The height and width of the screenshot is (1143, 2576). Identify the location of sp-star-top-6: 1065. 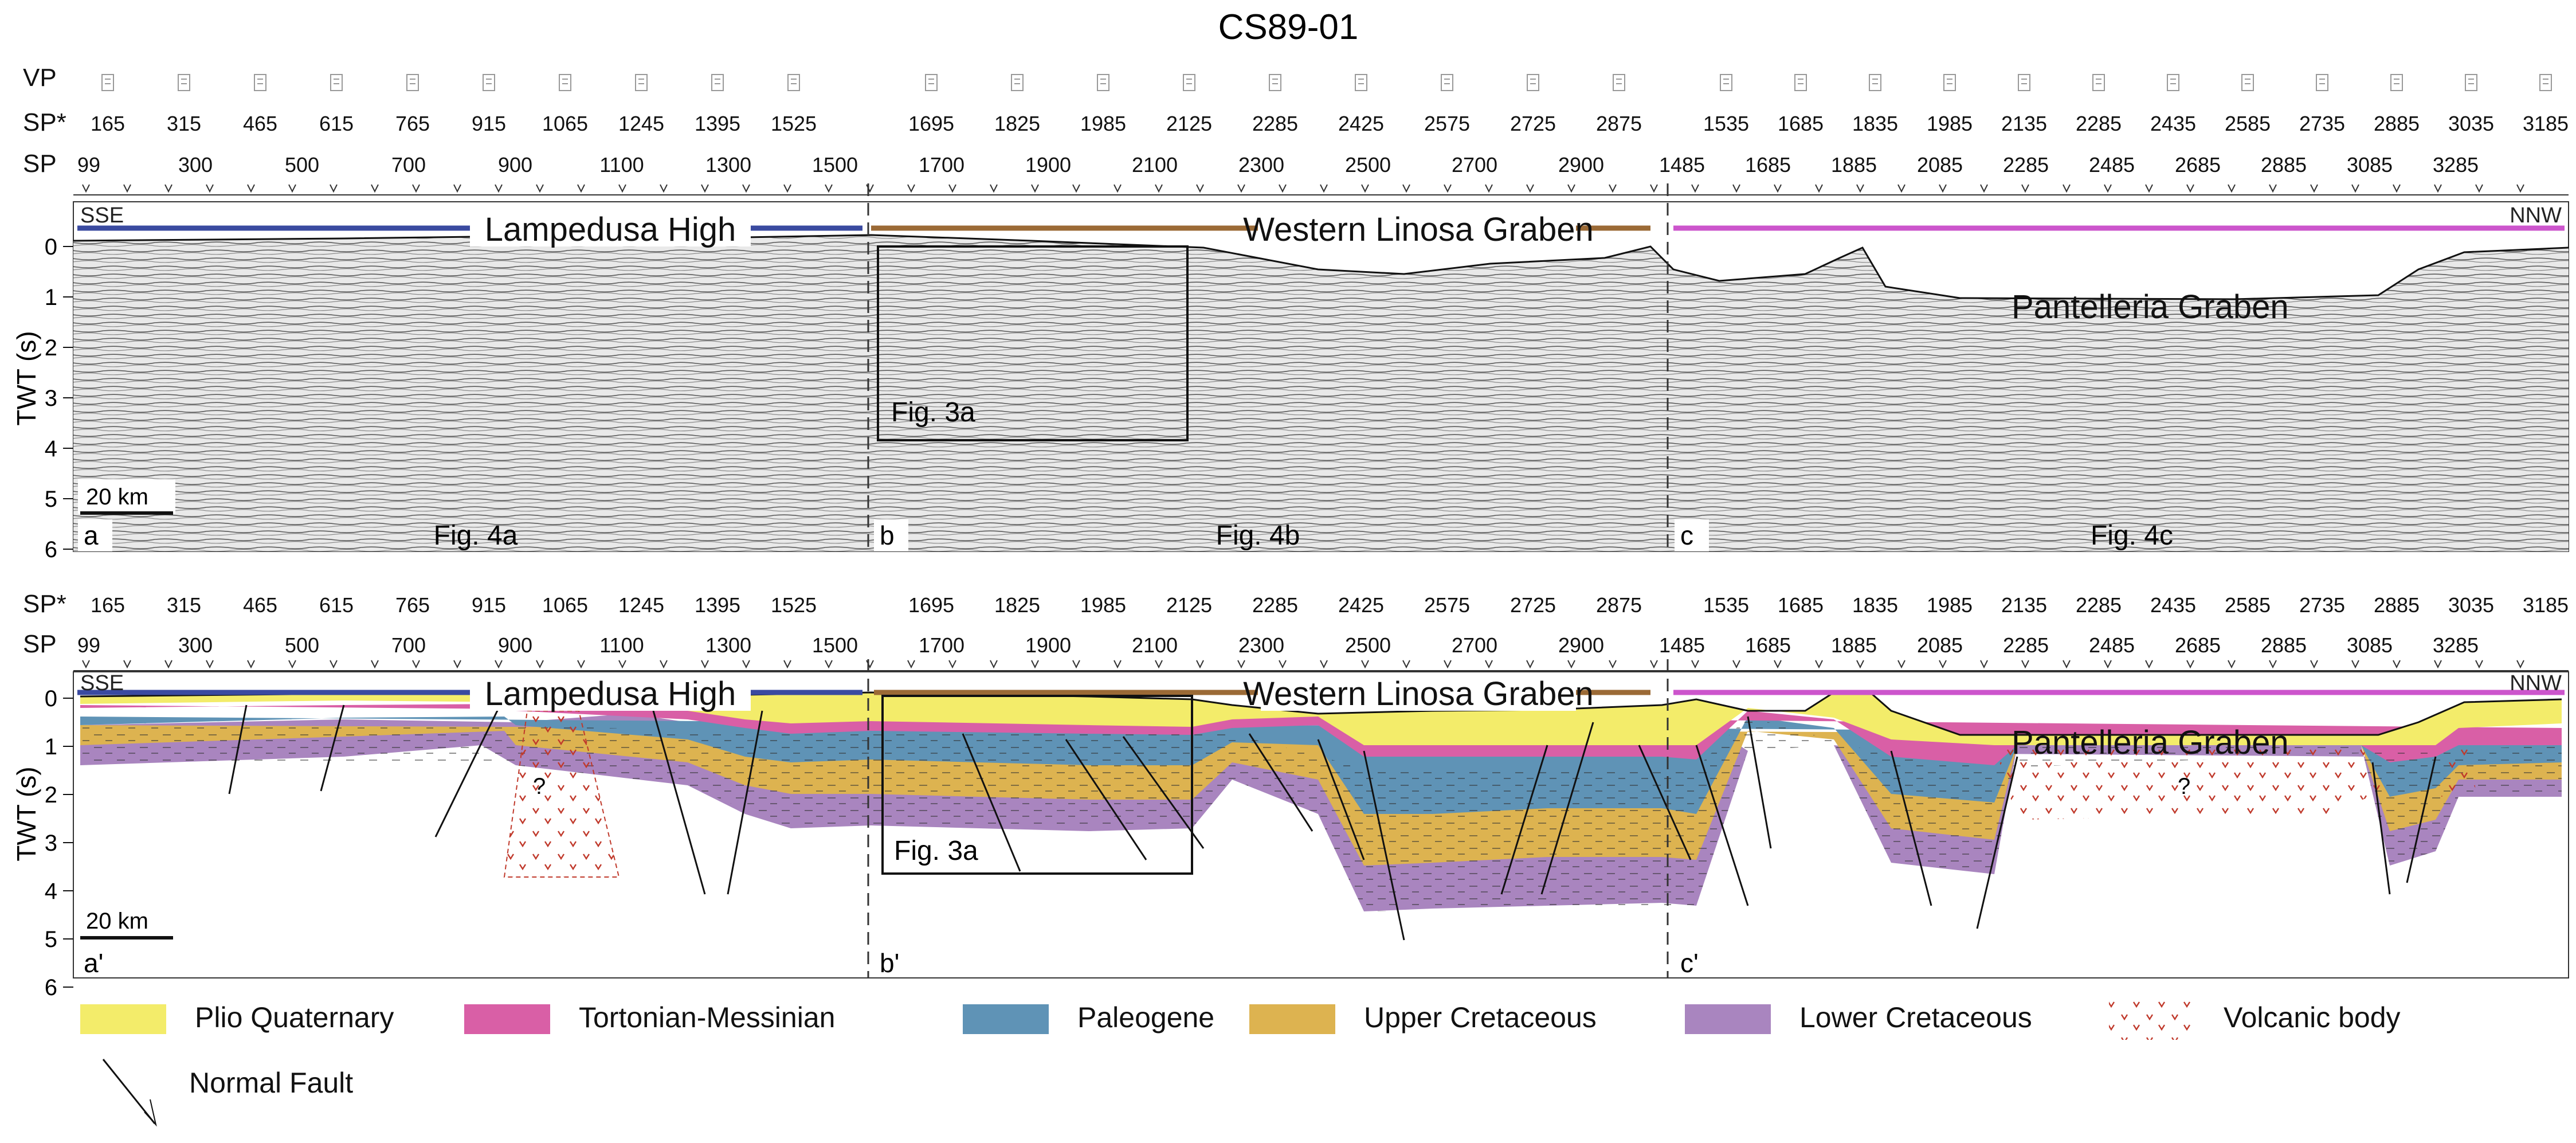
(565, 123).